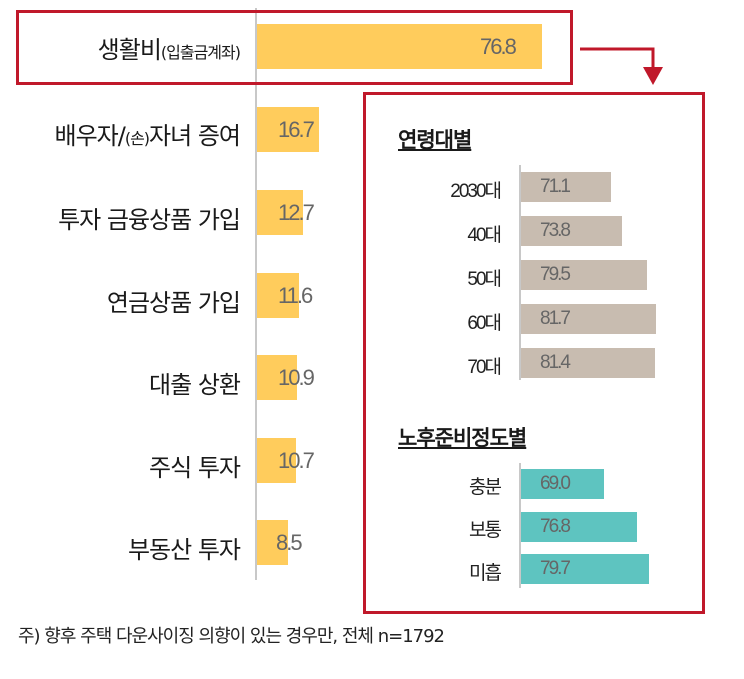 The width and height of the screenshot is (744, 679). Describe the element at coordinates (276, 460) in the screenshot. I see `bar-stocks` at that location.